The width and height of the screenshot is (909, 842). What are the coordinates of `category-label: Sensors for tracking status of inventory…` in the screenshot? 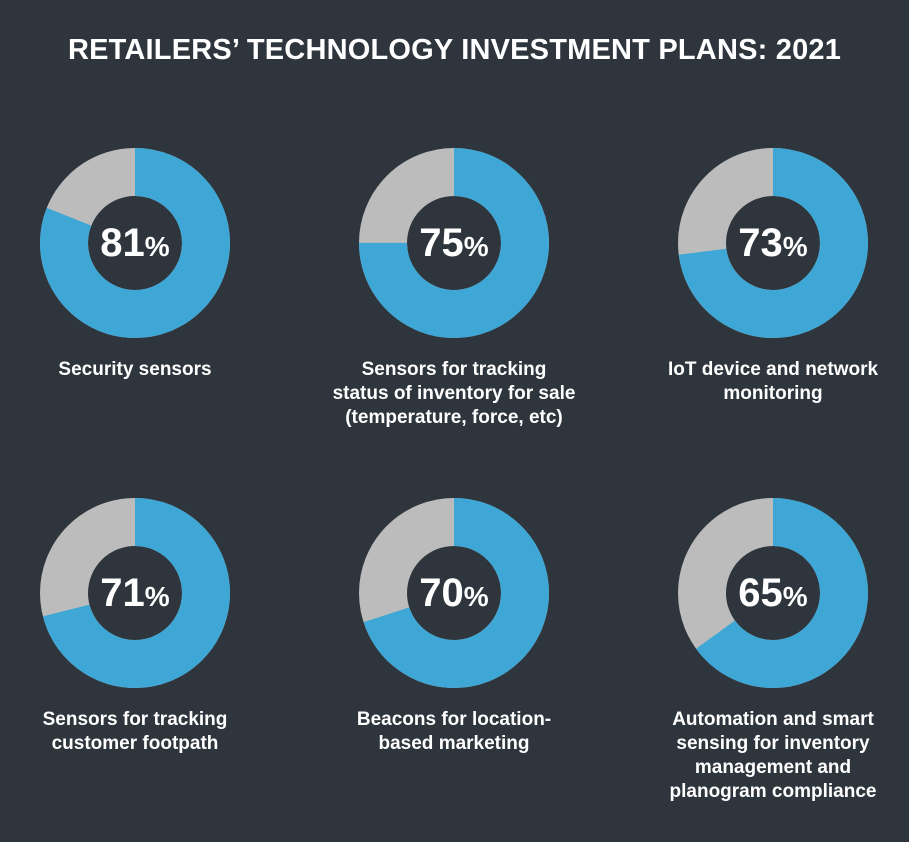 It's located at (454, 393).